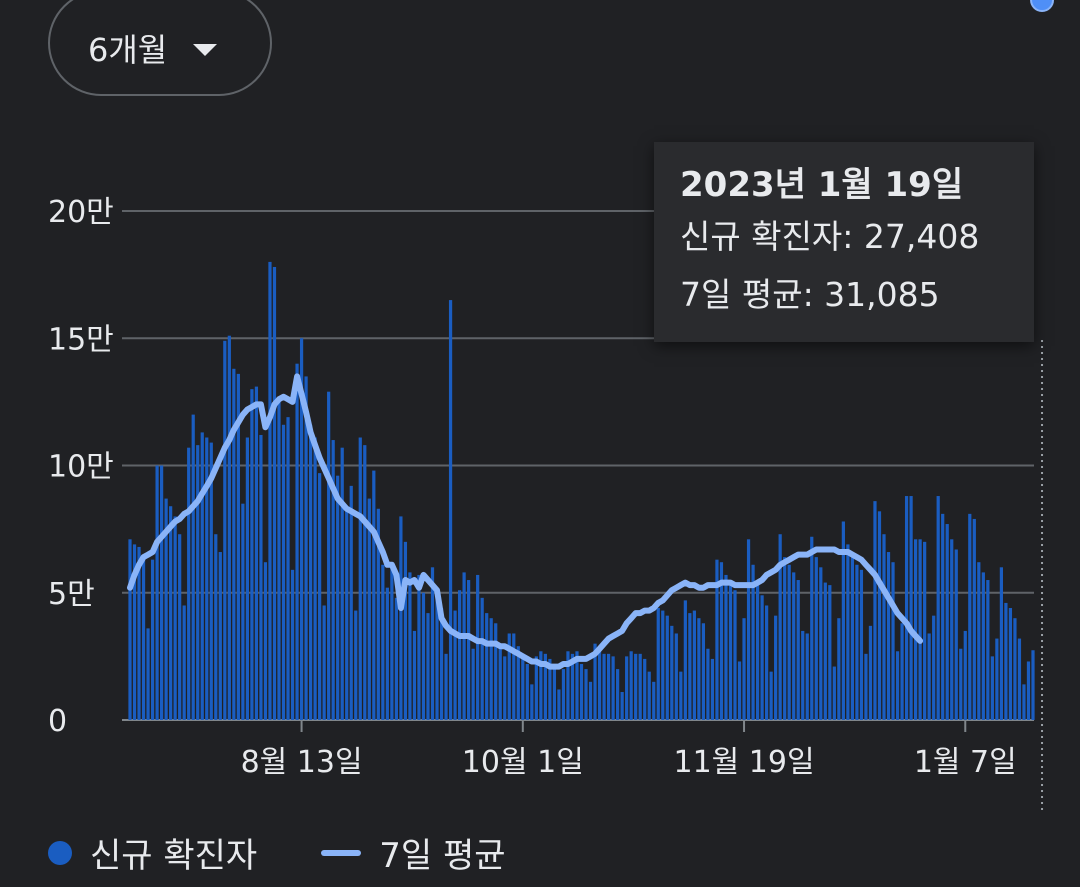  I want to click on tooltip-date: 2023년 1월 19일, so click(822, 185).